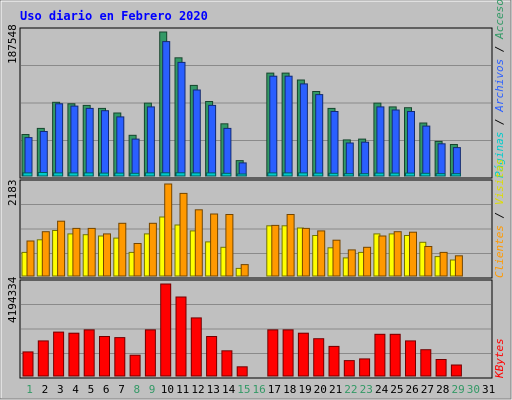  Describe the element at coordinates (396, 389) in the screenshot. I see `x-tick-label-day-25: 25` at that location.